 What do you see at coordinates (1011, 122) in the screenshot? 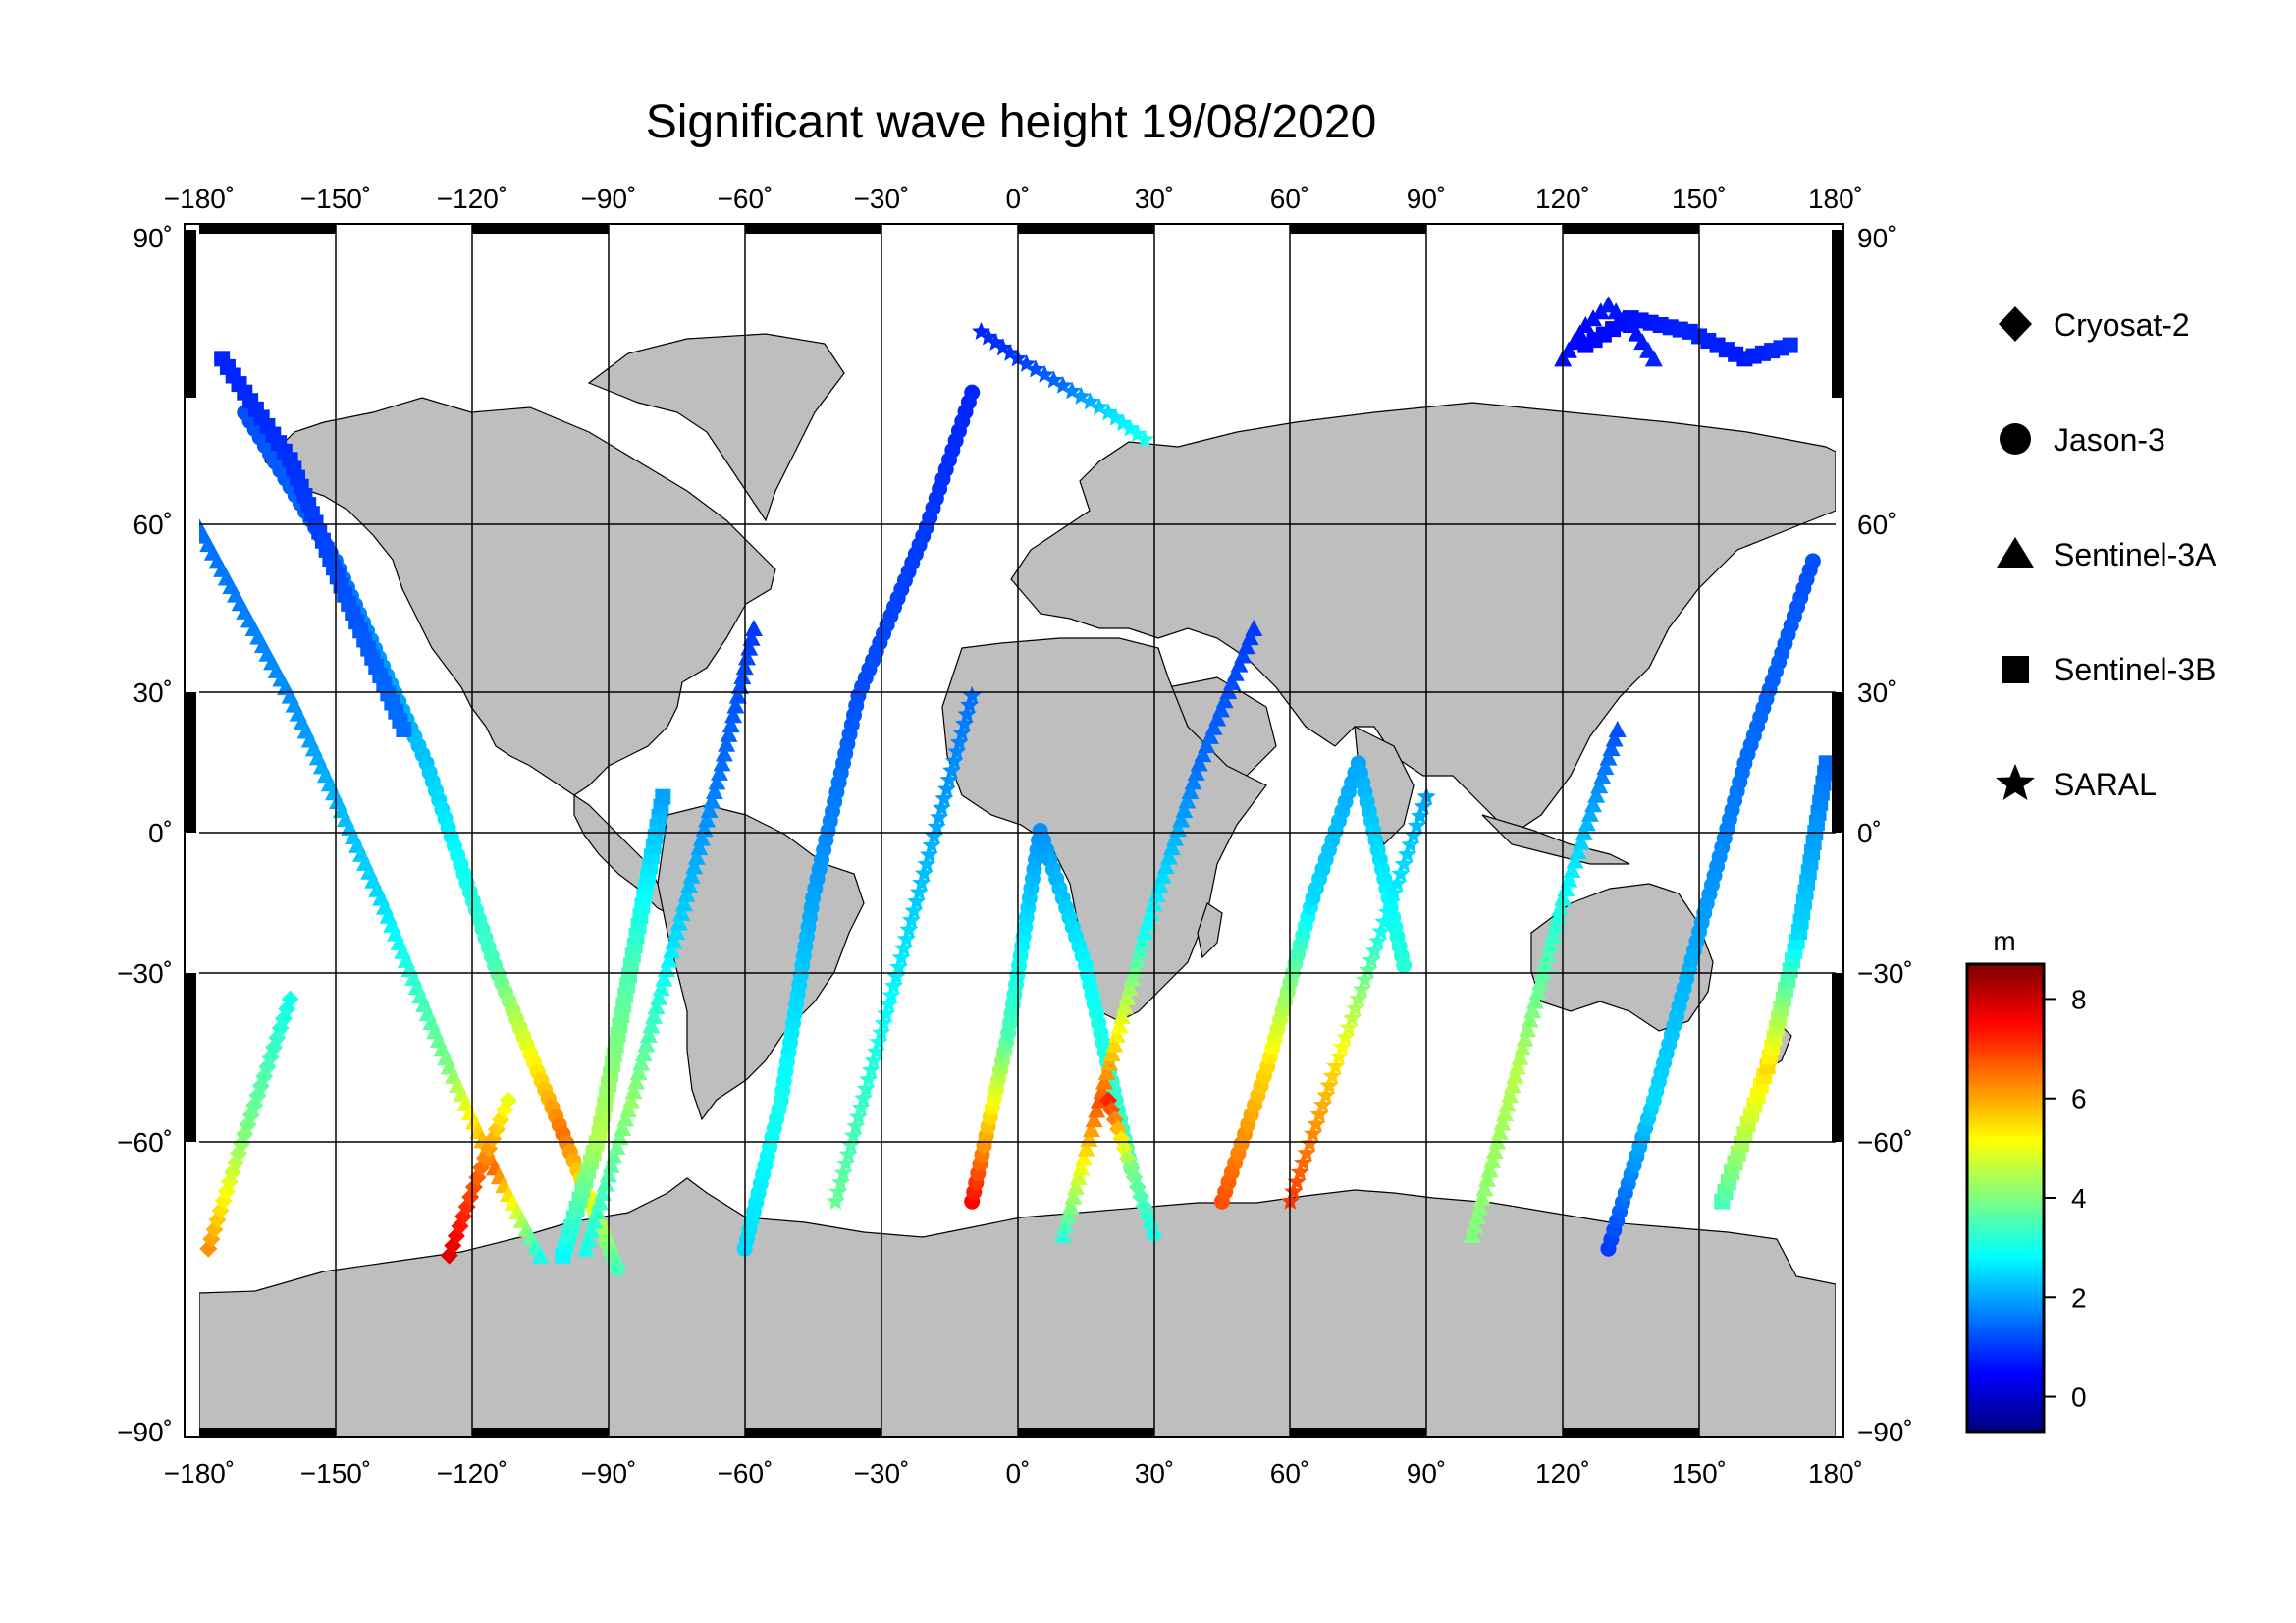
I see `chart-title: Significant wave height 19/08/2020` at bounding box center [1011, 122].